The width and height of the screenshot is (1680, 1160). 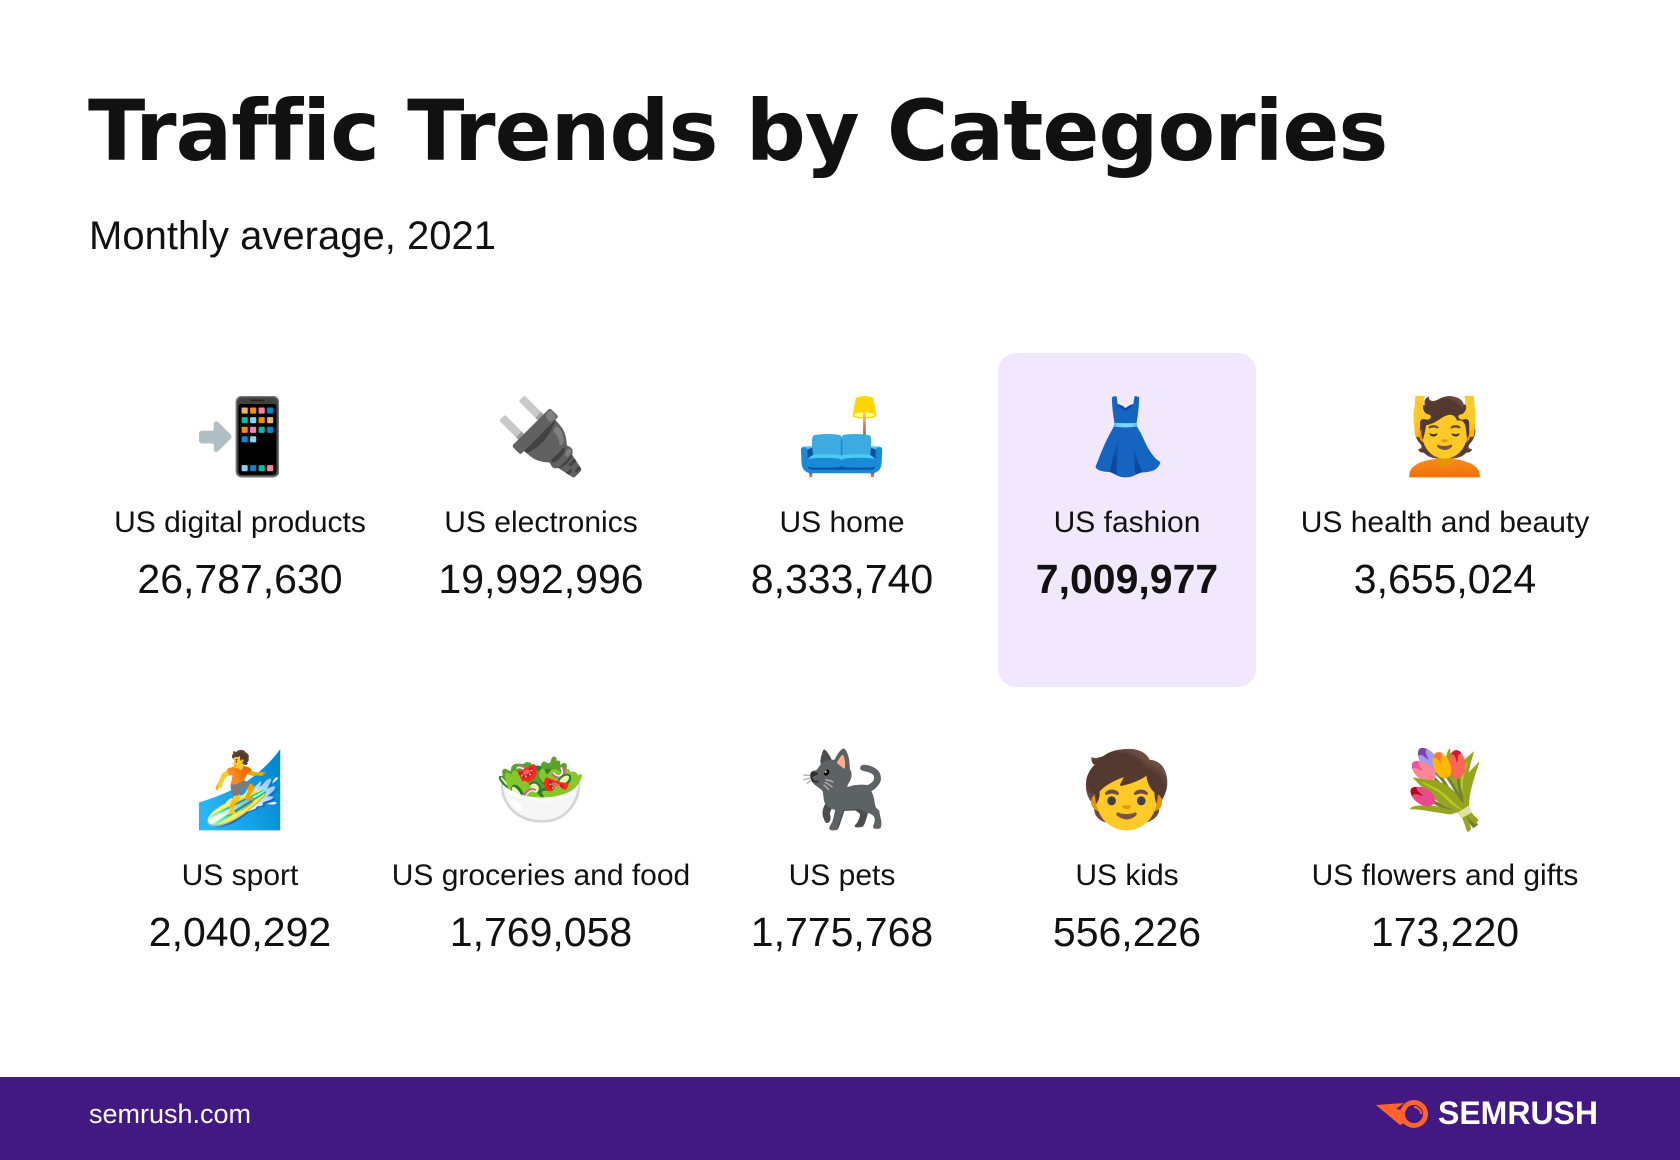 I want to click on electric-plug-icon: 🔌, so click(x=541, y=437).